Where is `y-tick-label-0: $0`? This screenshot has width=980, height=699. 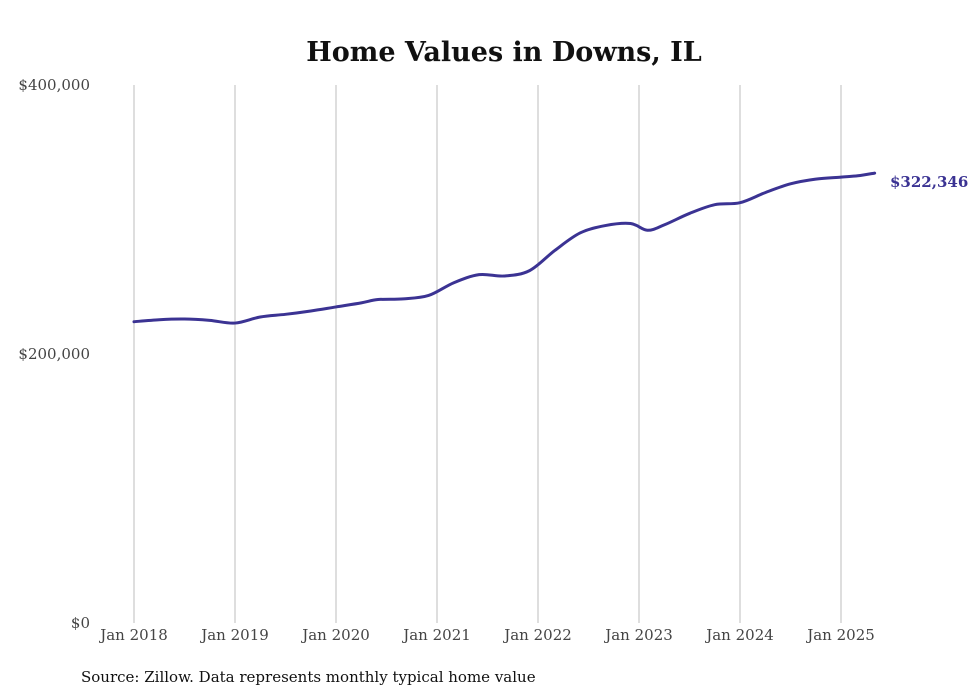
y-tick-label-0: $0 is located at coordinates (80, 623).